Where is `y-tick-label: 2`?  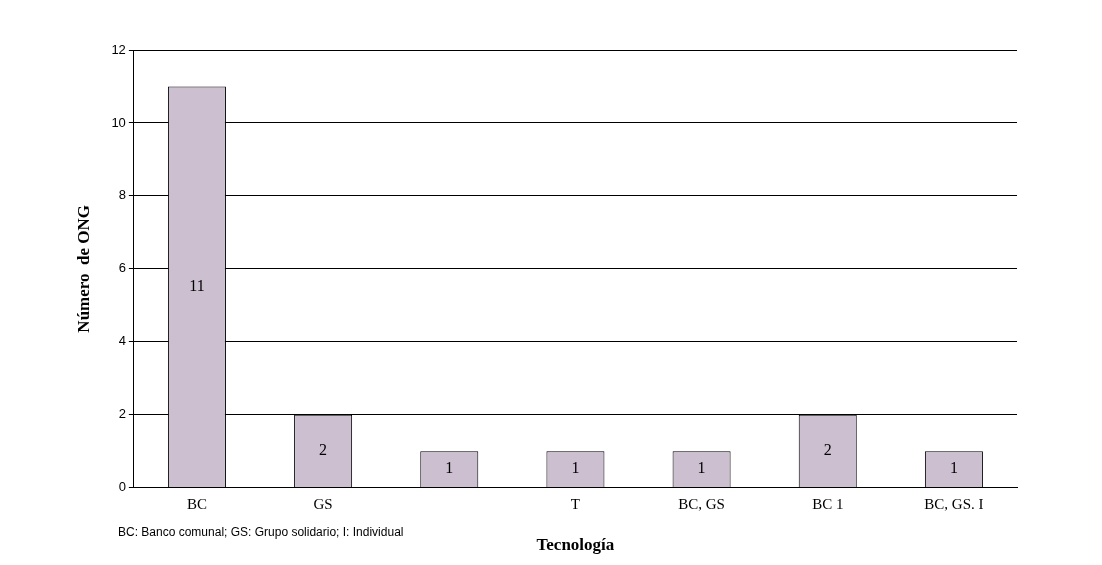
y-tick-label: 2 is located at coordinates (122, 414).